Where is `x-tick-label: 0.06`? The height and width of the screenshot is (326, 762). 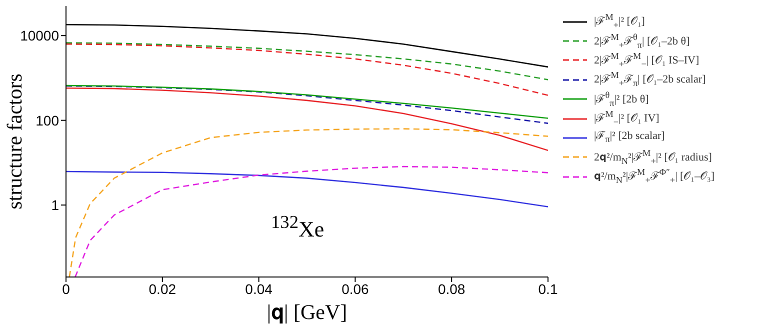 x-tick-label: 0.06 is located at coordinates (356, 288).